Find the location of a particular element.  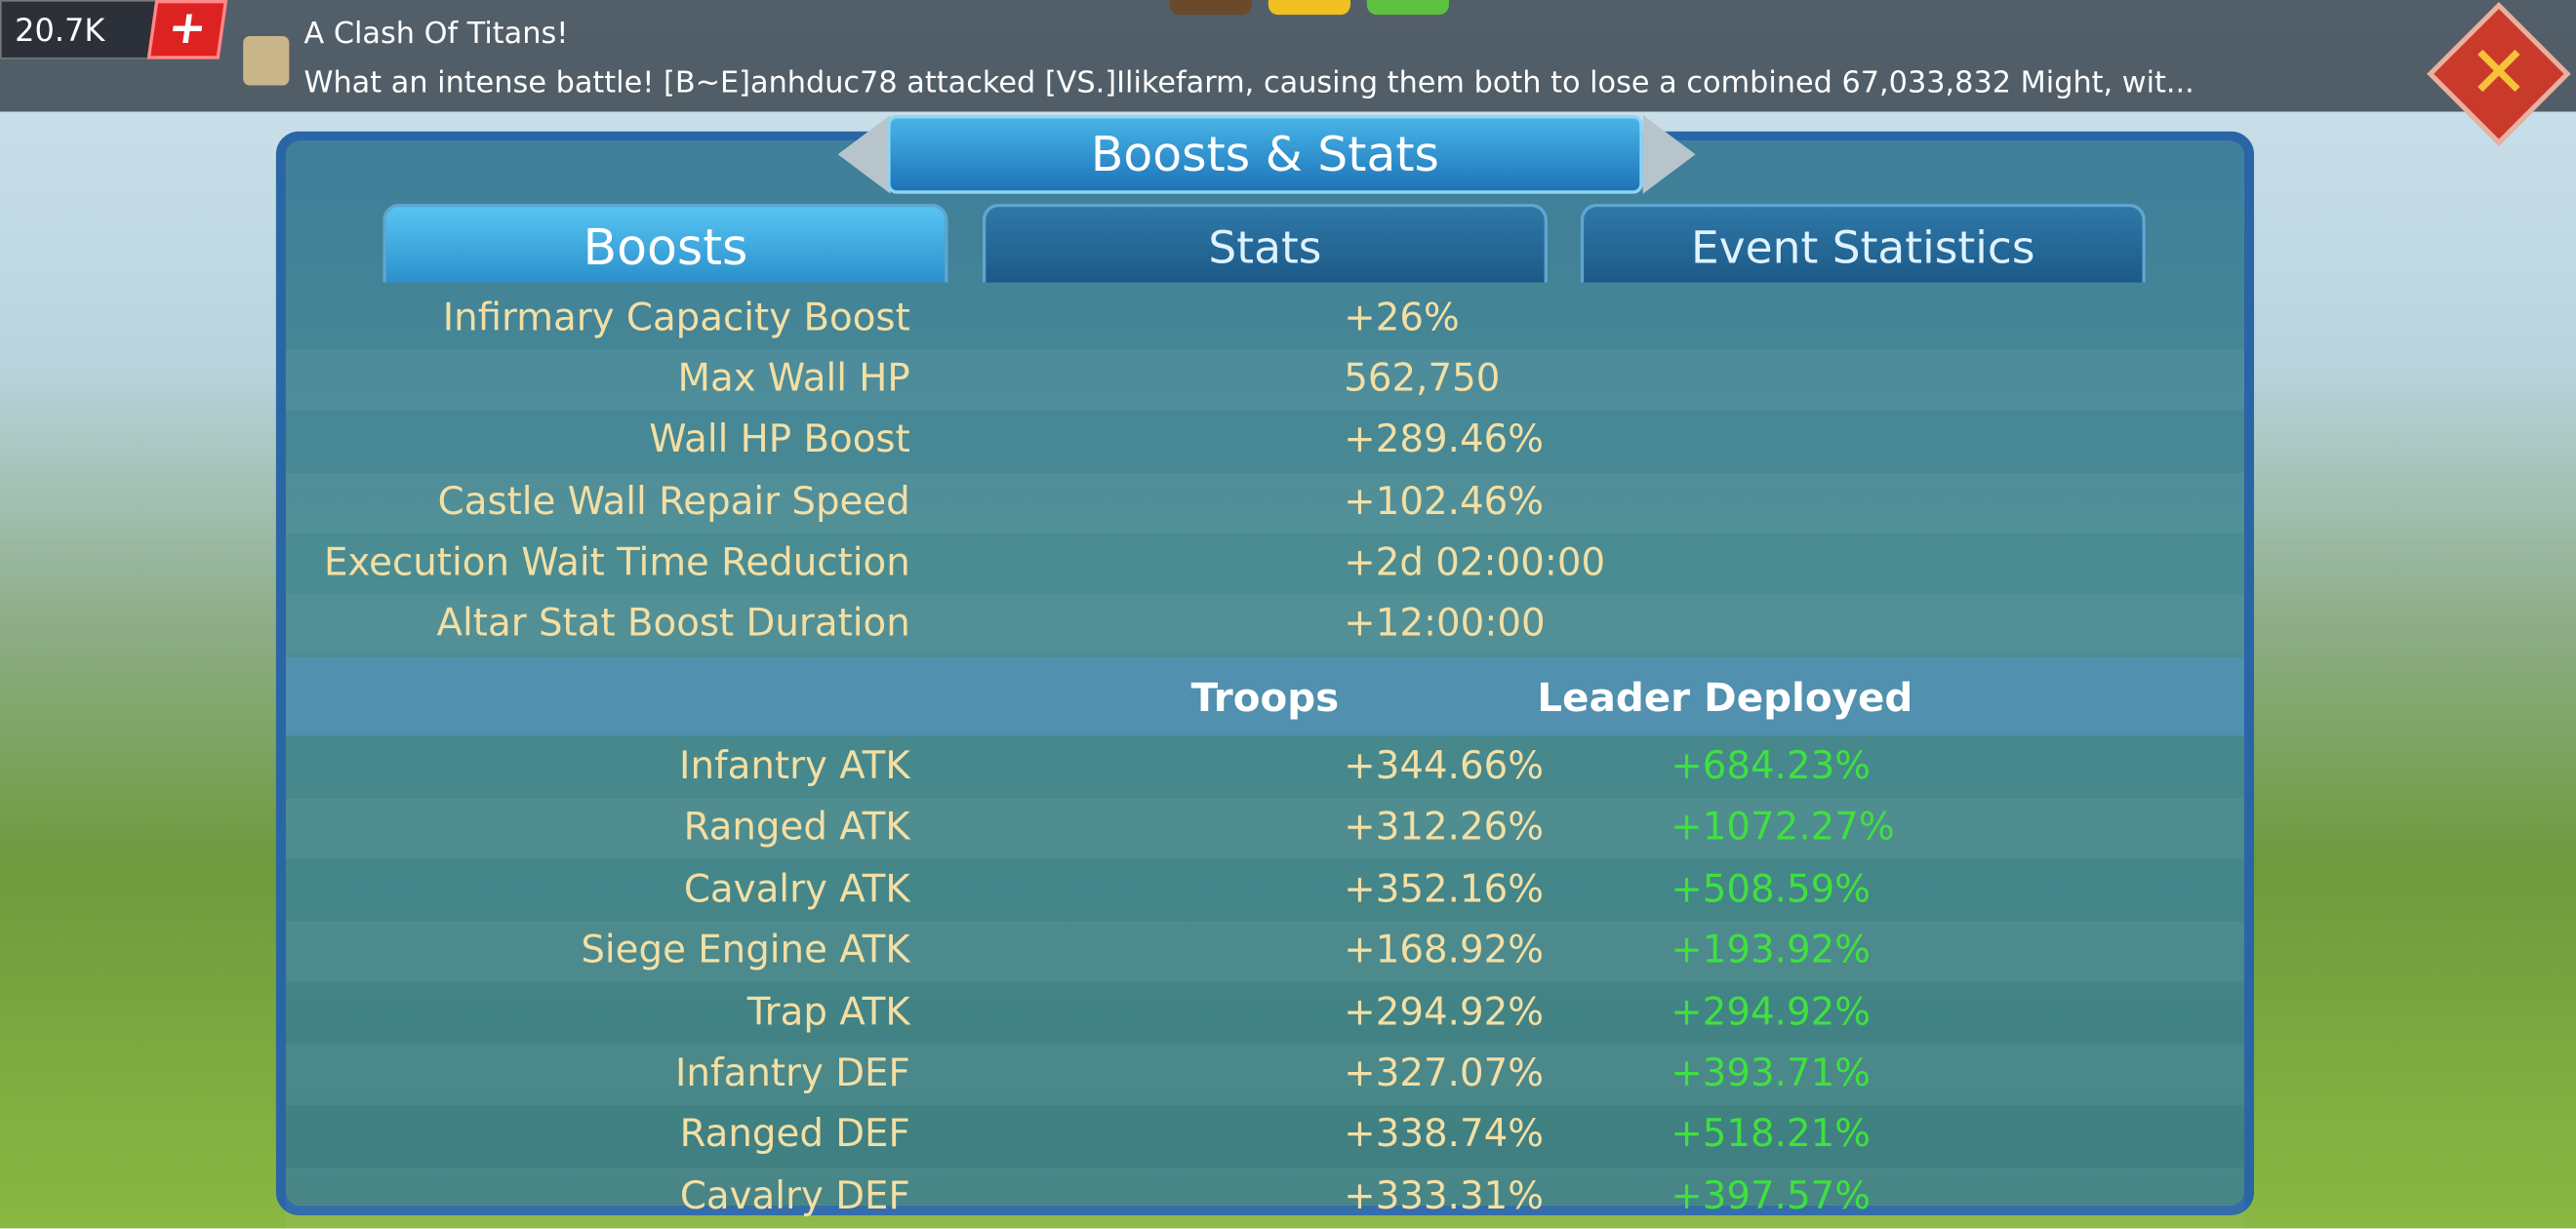

tab: Event Statistics is located at coordinates (1863, 243).